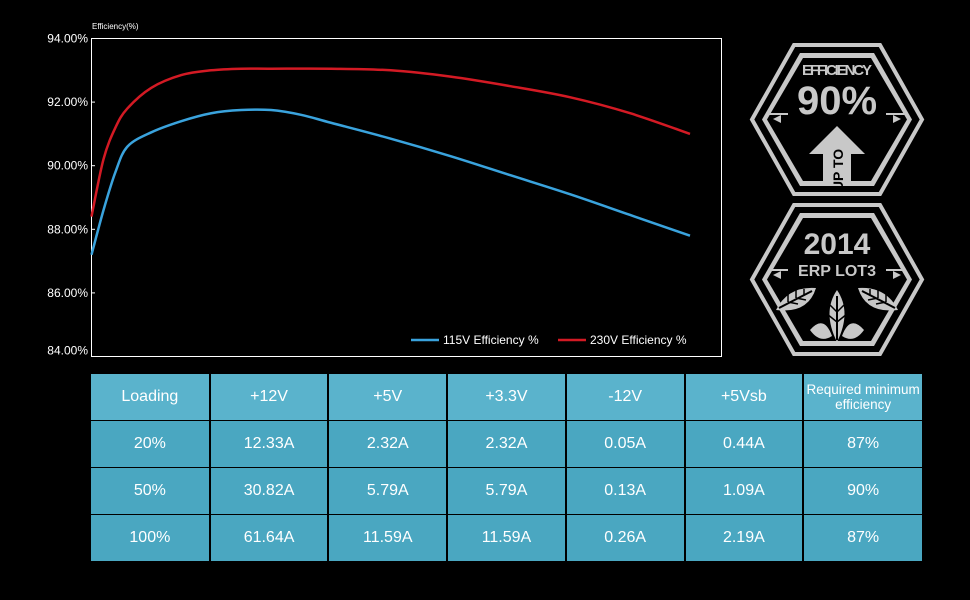 The width and height of the screenshot is (970, 600). What do you see at coordinates (67, 102) in the screenshot?
I see `y-tick-label: 92.00%` at bounding box center [67, 102].